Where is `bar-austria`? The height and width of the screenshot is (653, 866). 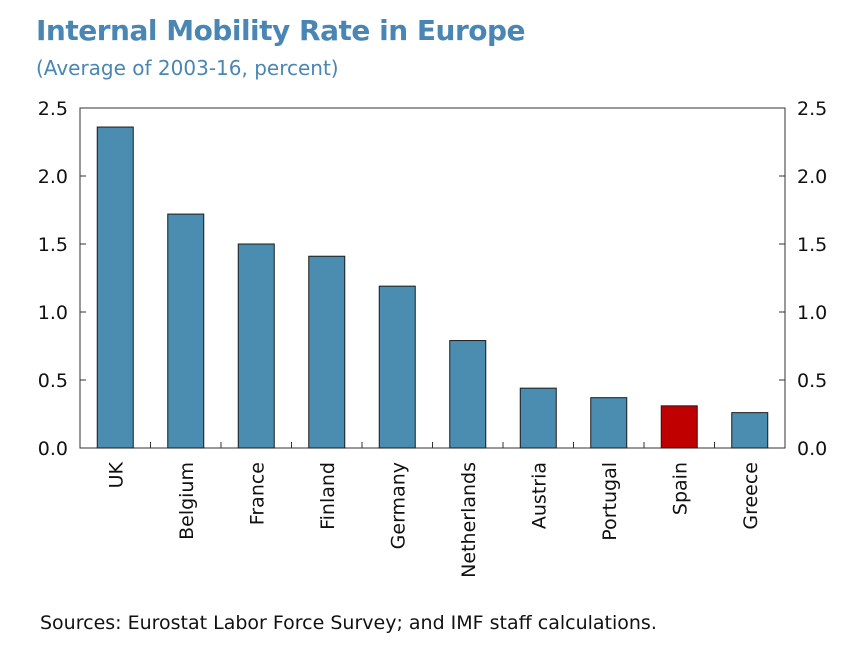
bar-austria is located at coordinates (538, 418).